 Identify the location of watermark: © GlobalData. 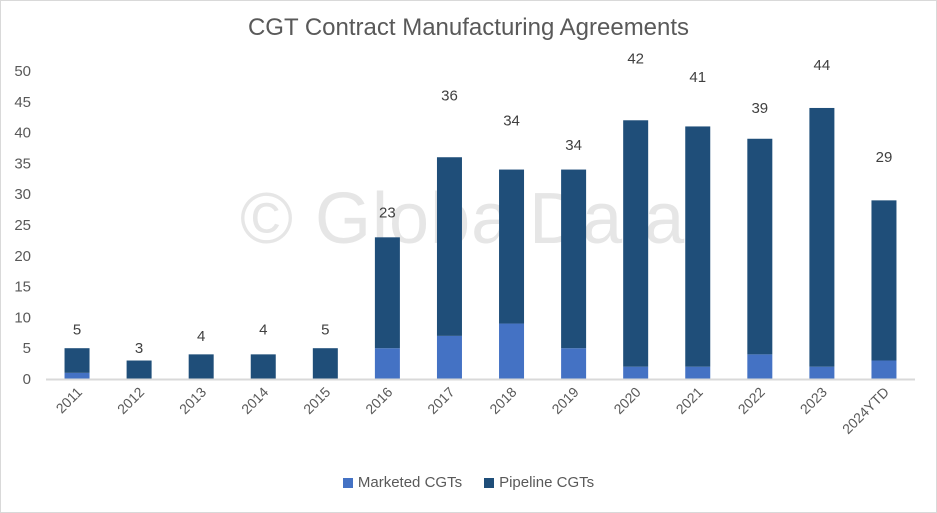
(463, 219).